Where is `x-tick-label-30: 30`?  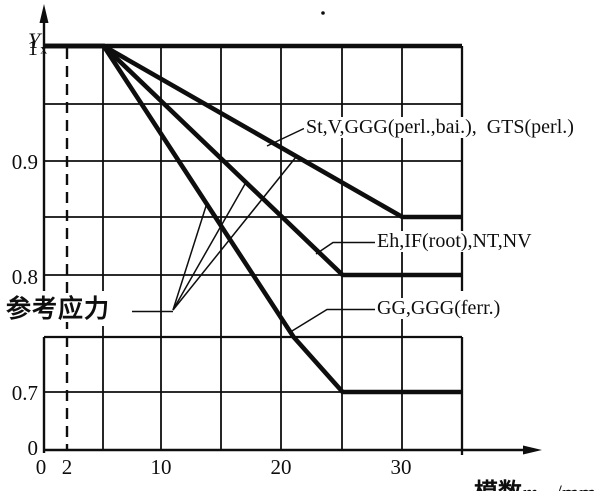
x-tick-label-30: 30 is located at coordinates (401, 467).